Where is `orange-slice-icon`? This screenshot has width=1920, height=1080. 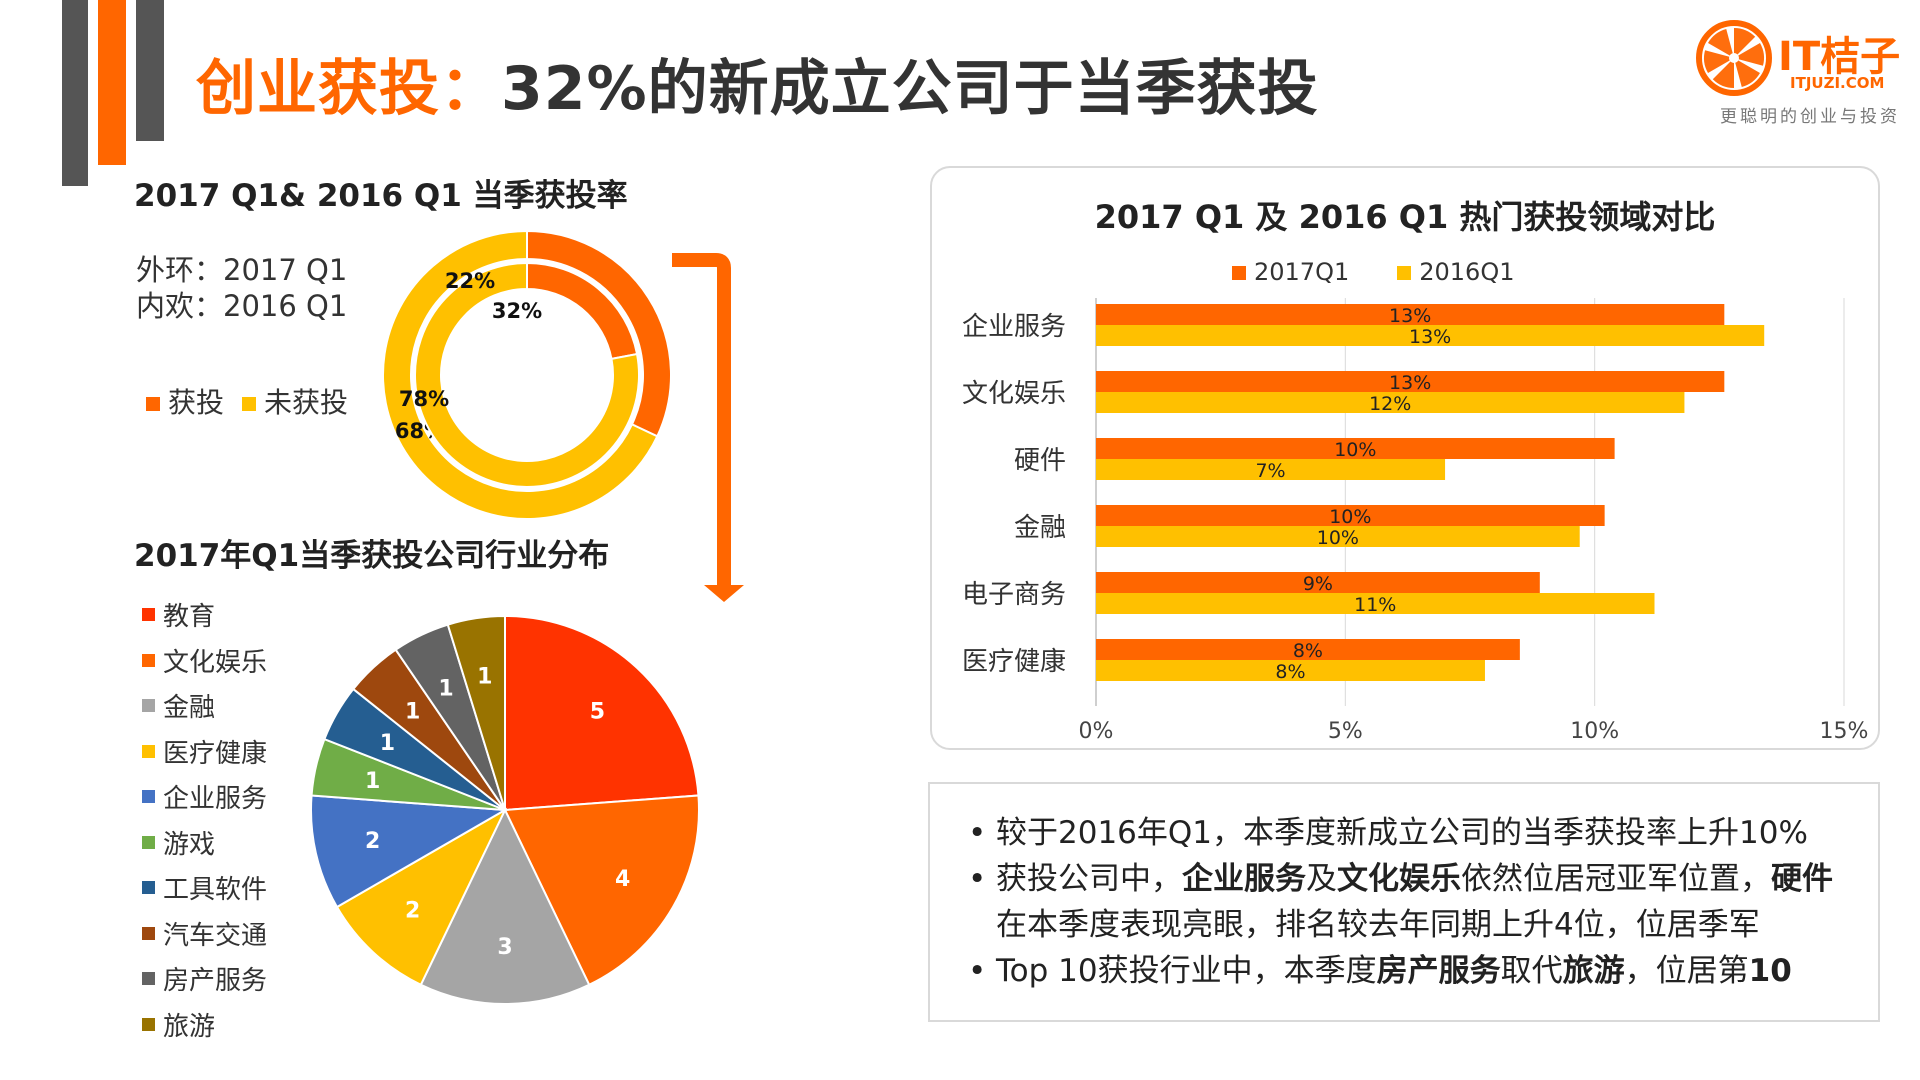
orange-slice-icon is located at coordinates (1734, 58).